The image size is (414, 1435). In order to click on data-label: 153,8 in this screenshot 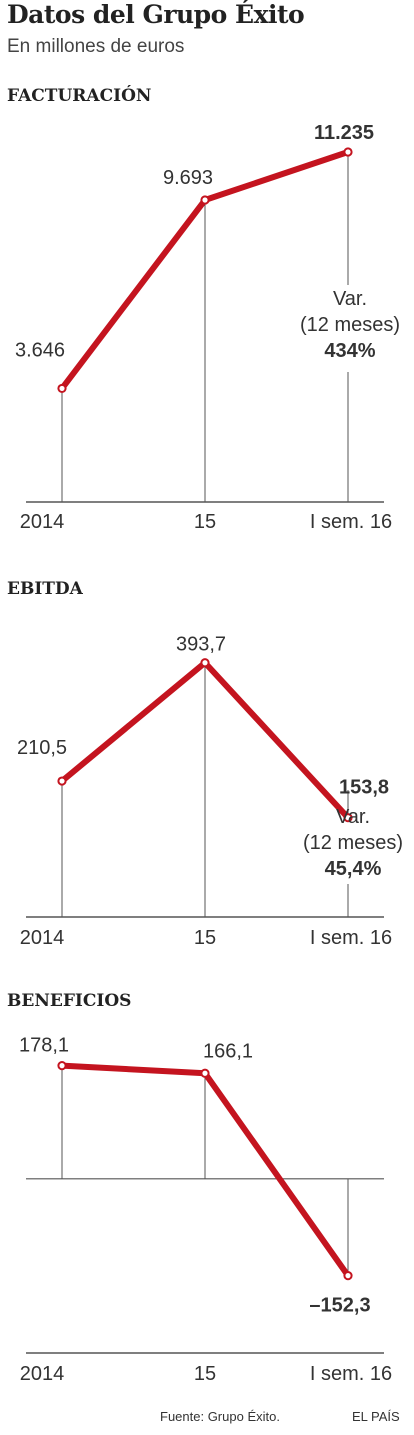, I will do `click(364, 788)`.